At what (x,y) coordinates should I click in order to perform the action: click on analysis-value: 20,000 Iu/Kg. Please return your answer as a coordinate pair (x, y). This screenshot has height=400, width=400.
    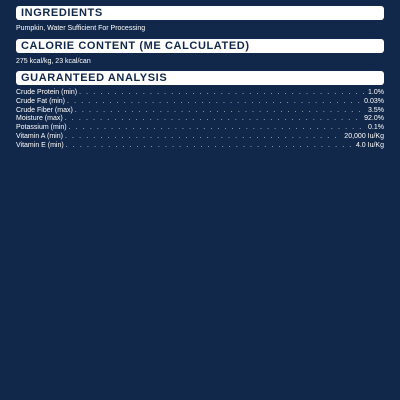
    Looking at the image, I should click on (364, 136).